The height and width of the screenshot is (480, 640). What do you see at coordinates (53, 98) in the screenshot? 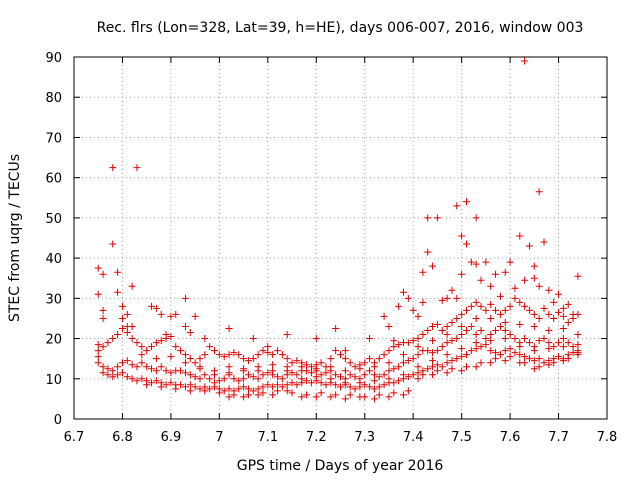
I see `y-tick-label: 80` at bounding box center [53, 98].